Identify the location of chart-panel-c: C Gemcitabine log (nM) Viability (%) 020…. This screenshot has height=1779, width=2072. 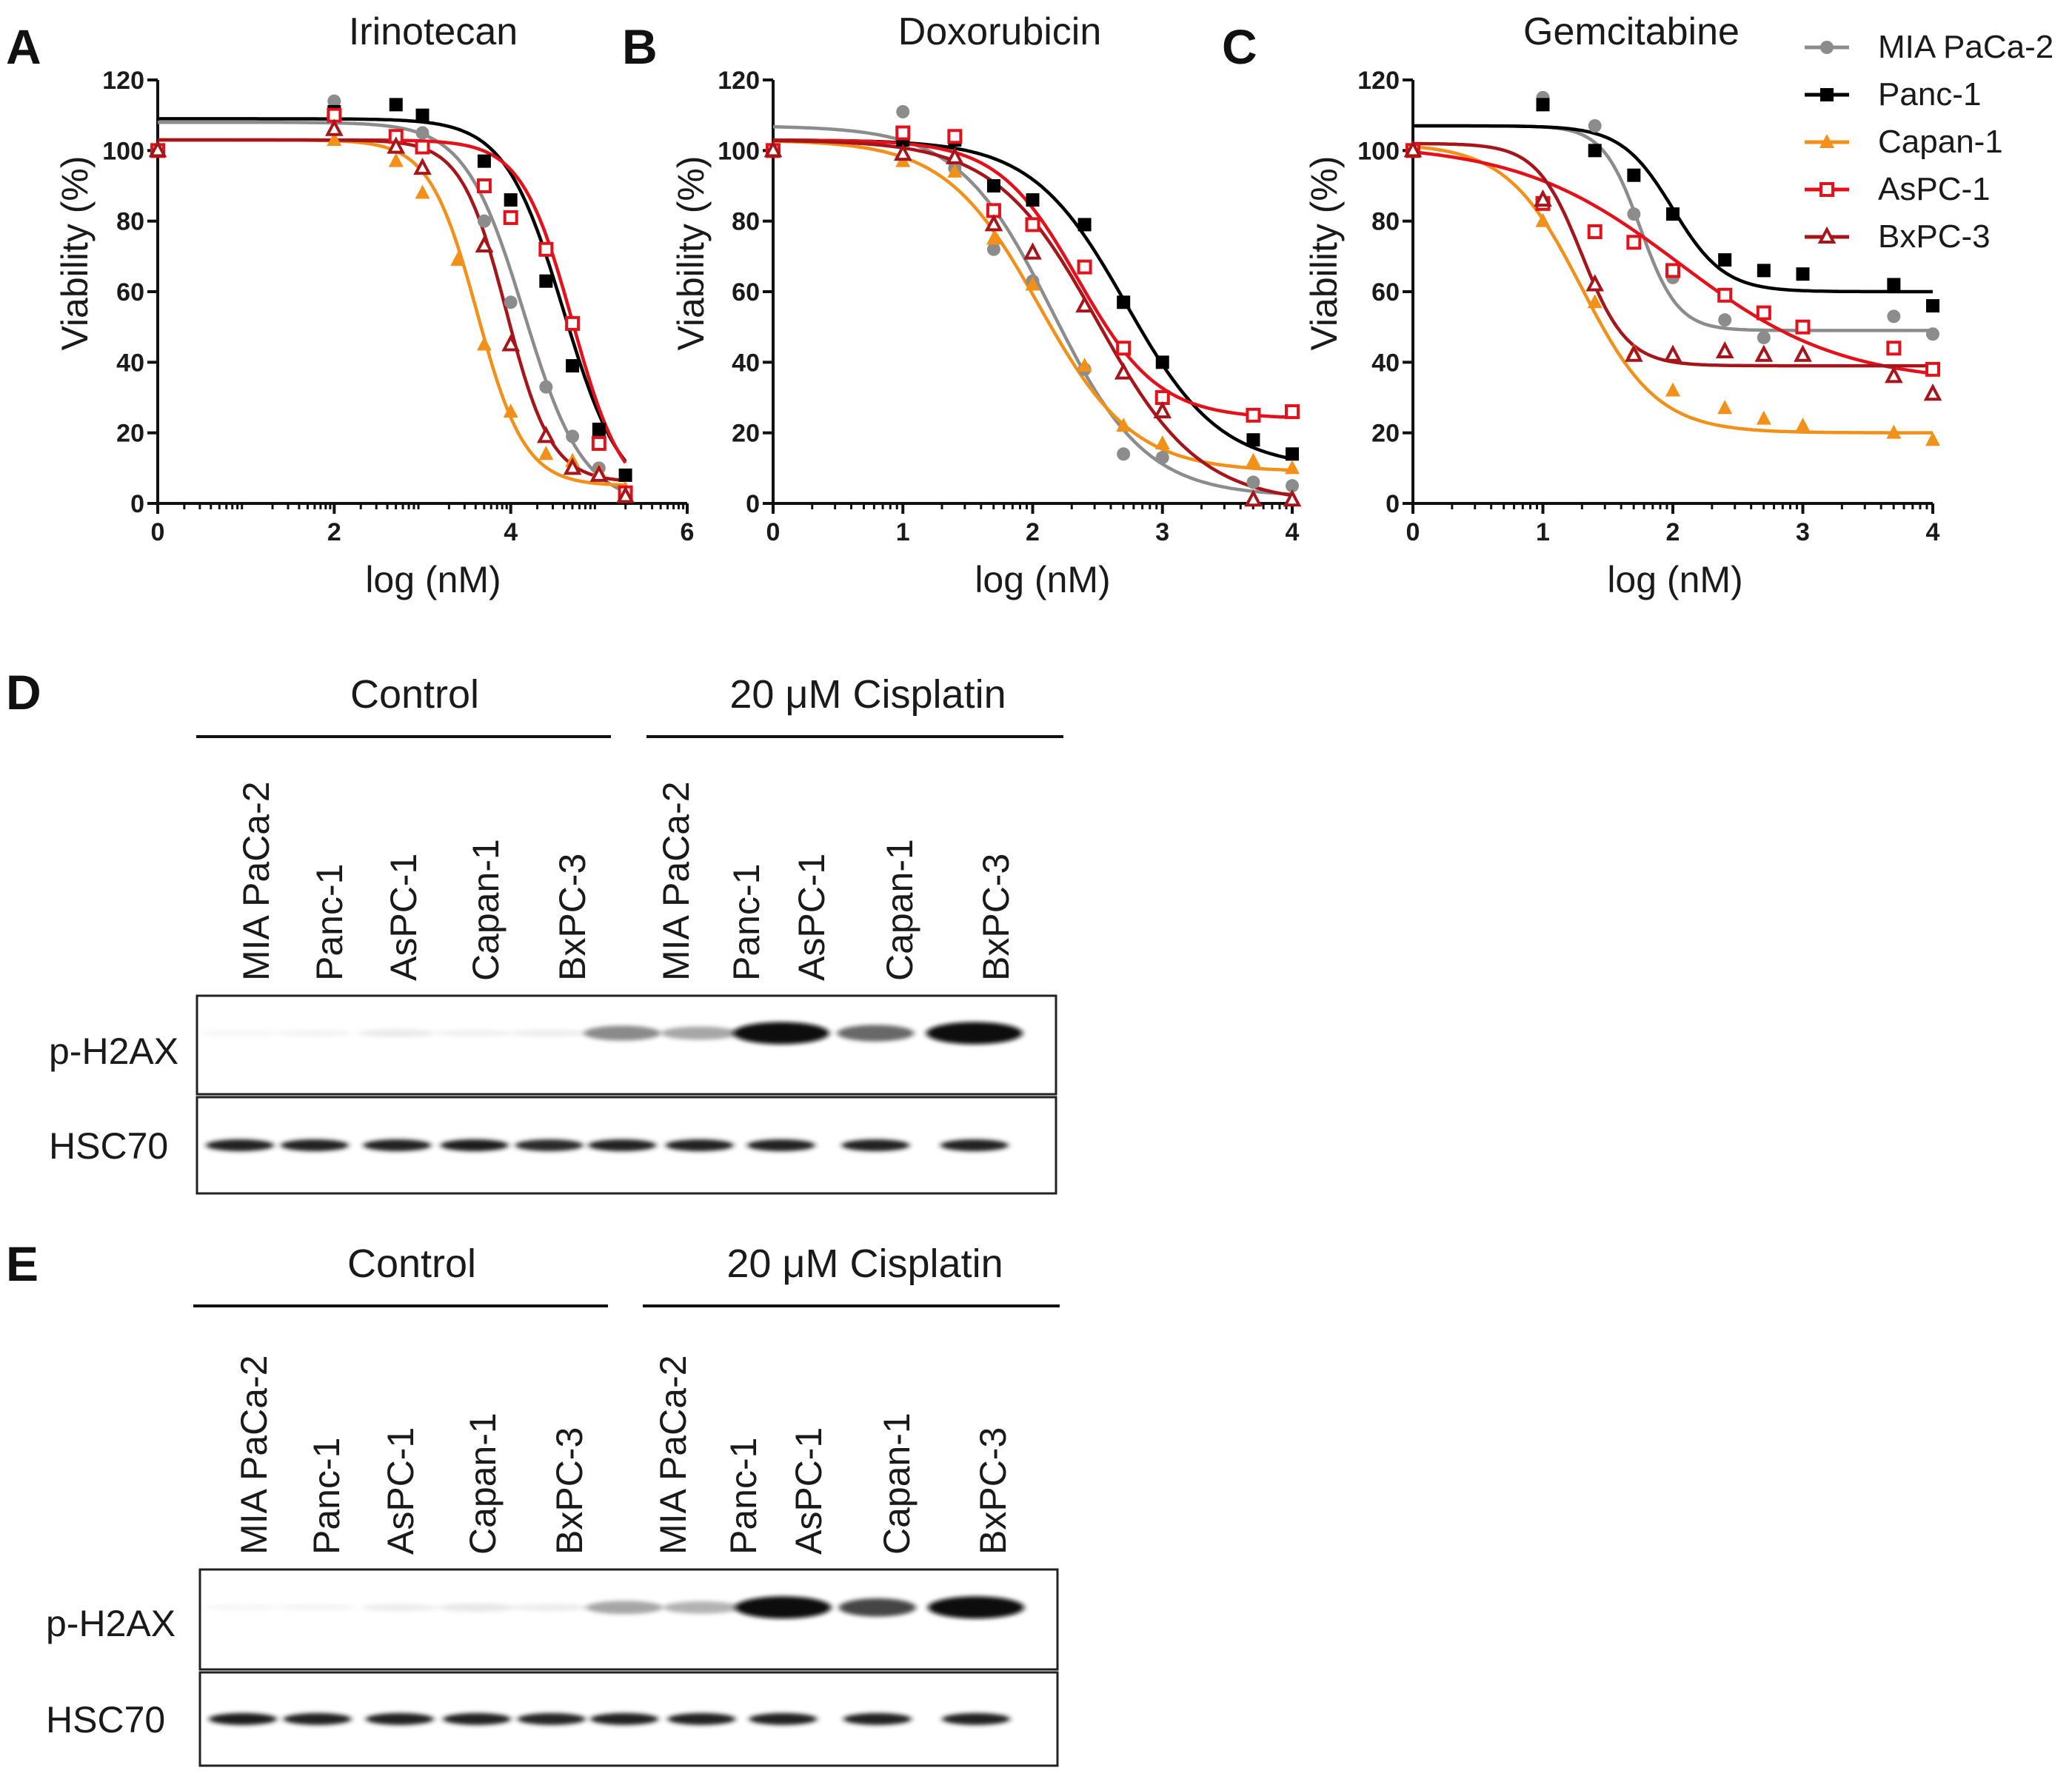
(1582, 305).